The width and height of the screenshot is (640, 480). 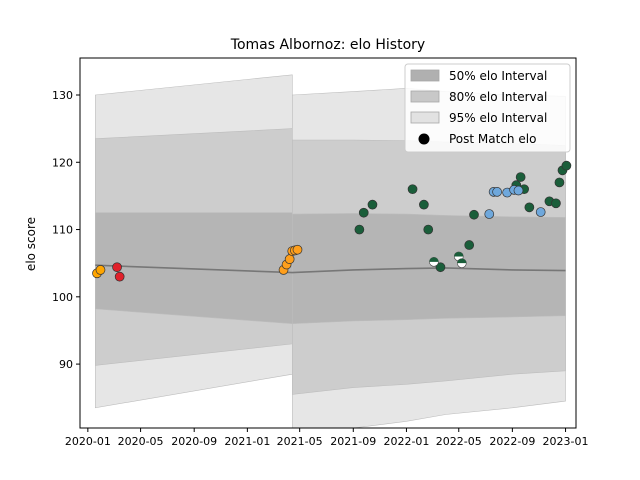 I want to click on y-tick-label: 120, so click(x=62, y=162).